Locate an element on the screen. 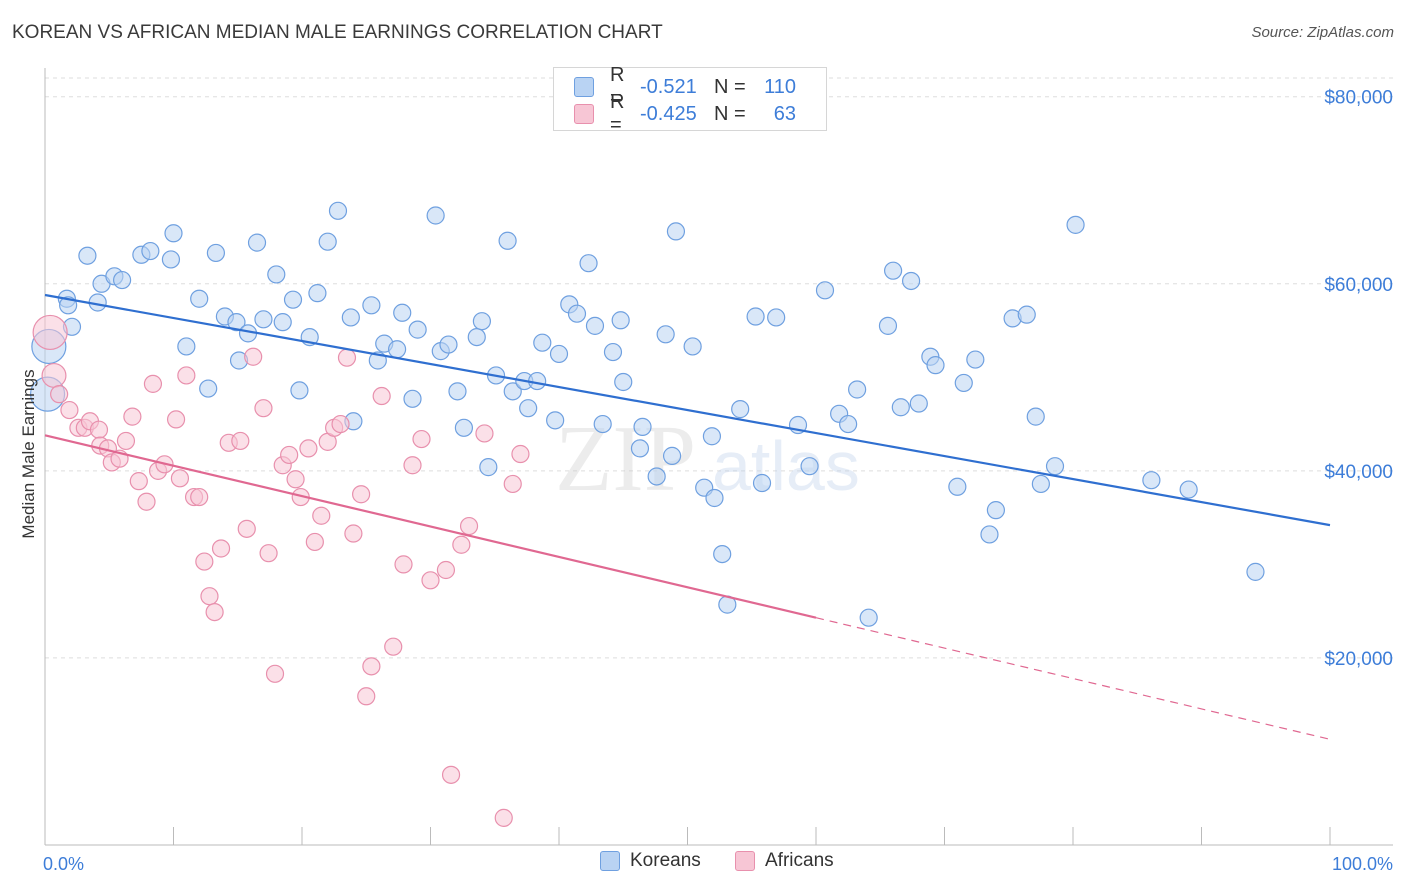 The image size is (1406, 892). y-tick-label: $20,000 is located at coordinates (1358, 659).